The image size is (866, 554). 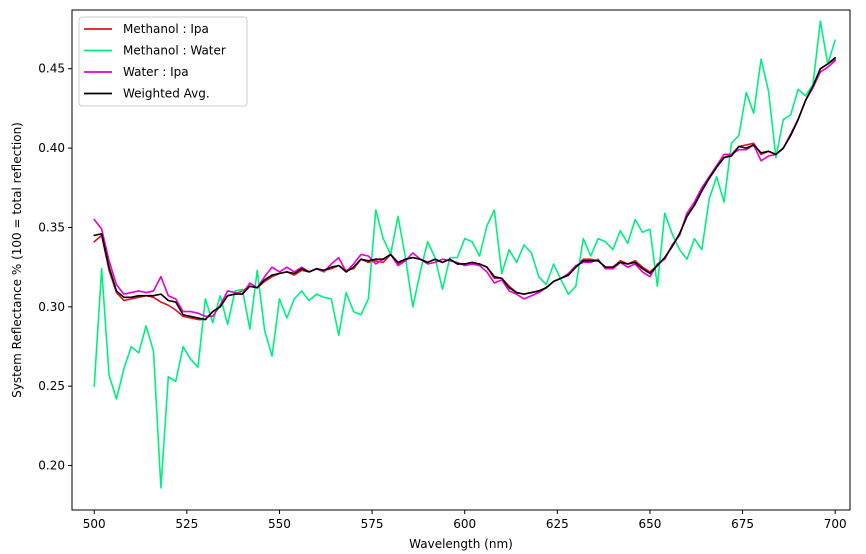 I want to click on legend-label: Water : Ipa, so click(x=156, y=72).